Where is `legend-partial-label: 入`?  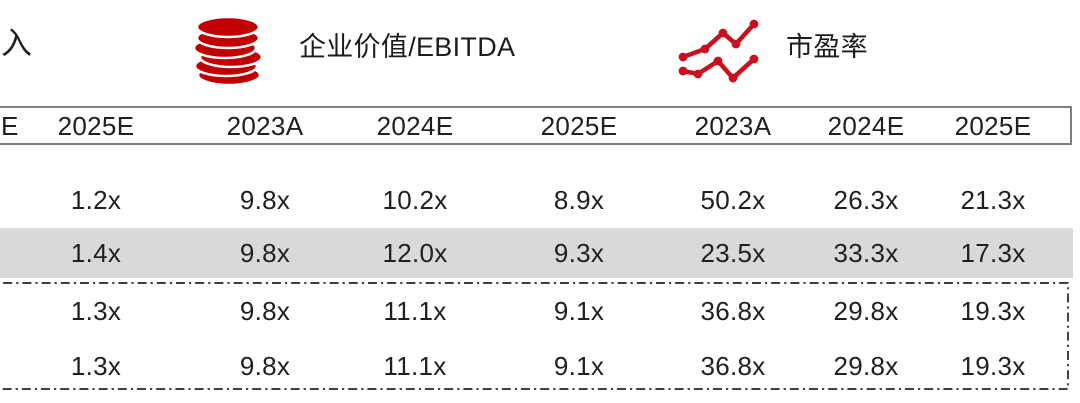
legend-partial-label: 入 is located at coordinates (16, 43).